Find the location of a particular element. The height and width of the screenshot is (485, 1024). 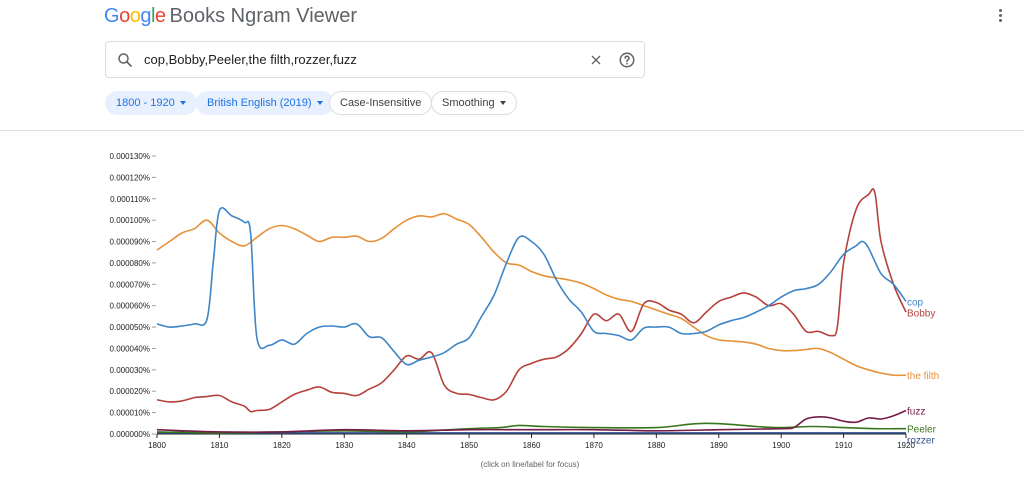

search-box: cop,Bobby,Peeler,the filth,rozzer,fuzz is located at coordinates (375, 59).